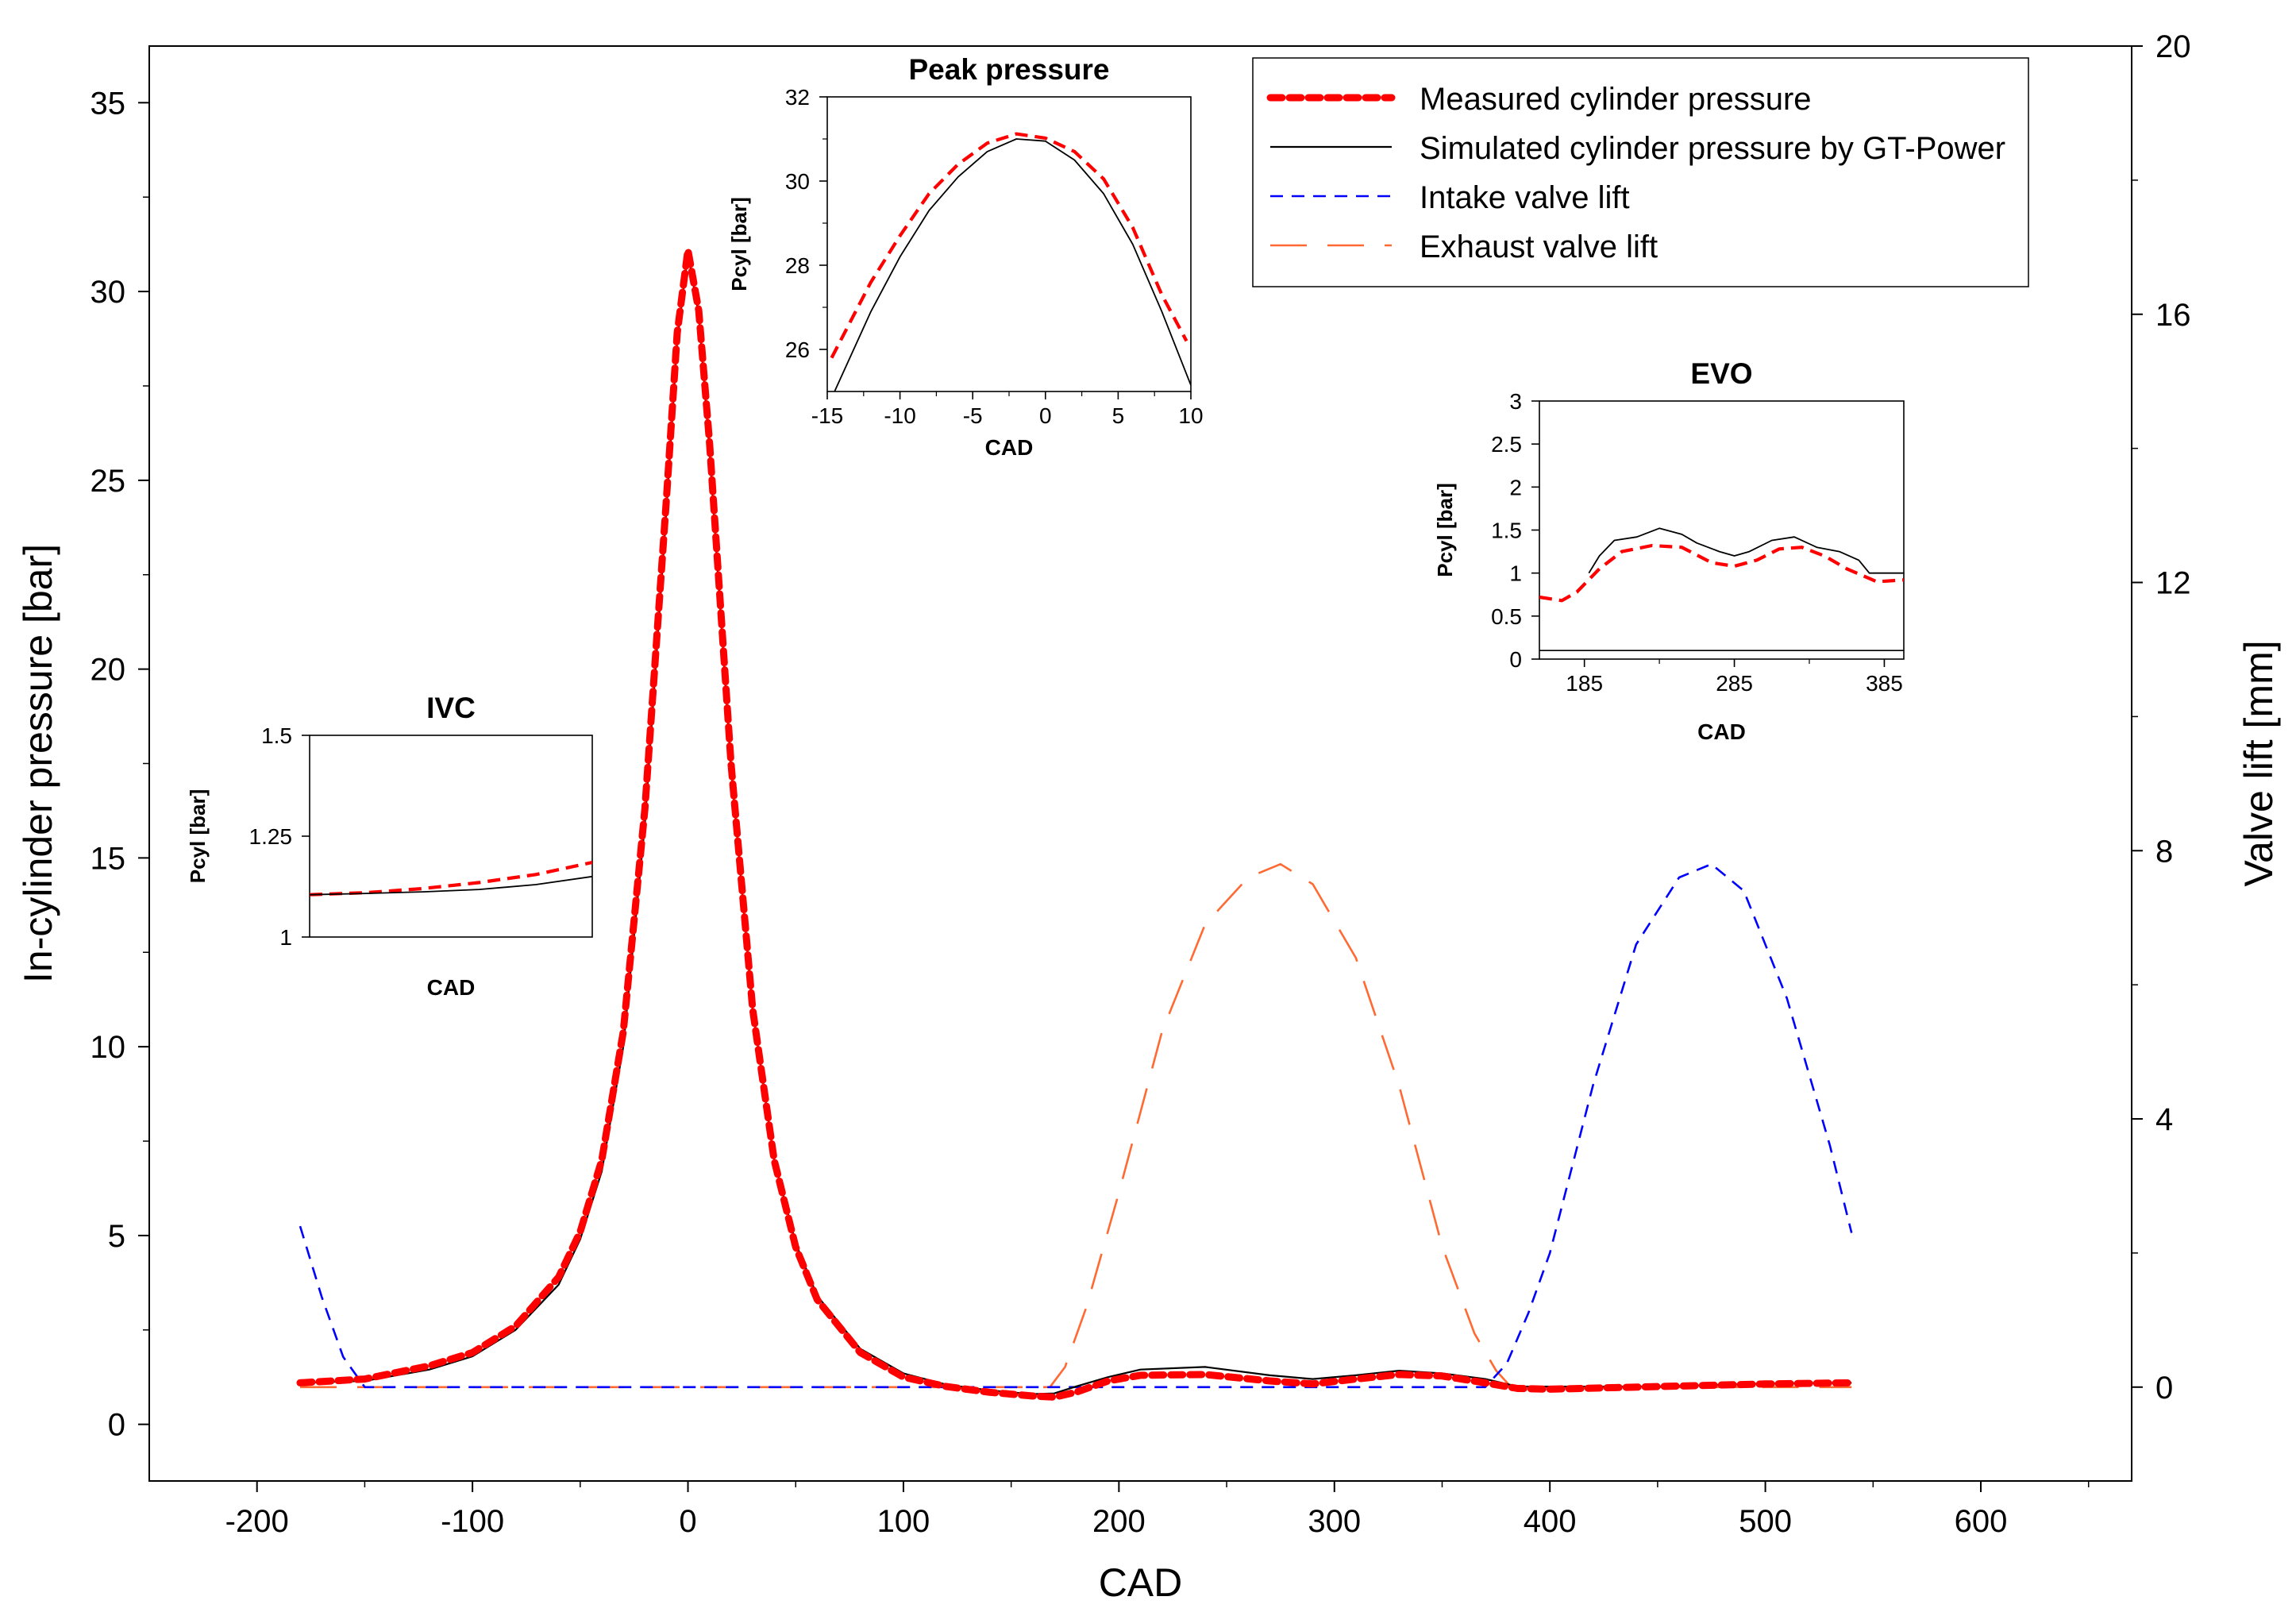 The image size is (2296, 1612). I want to click on inset-y-tick-label: 28, so click(797, 265).